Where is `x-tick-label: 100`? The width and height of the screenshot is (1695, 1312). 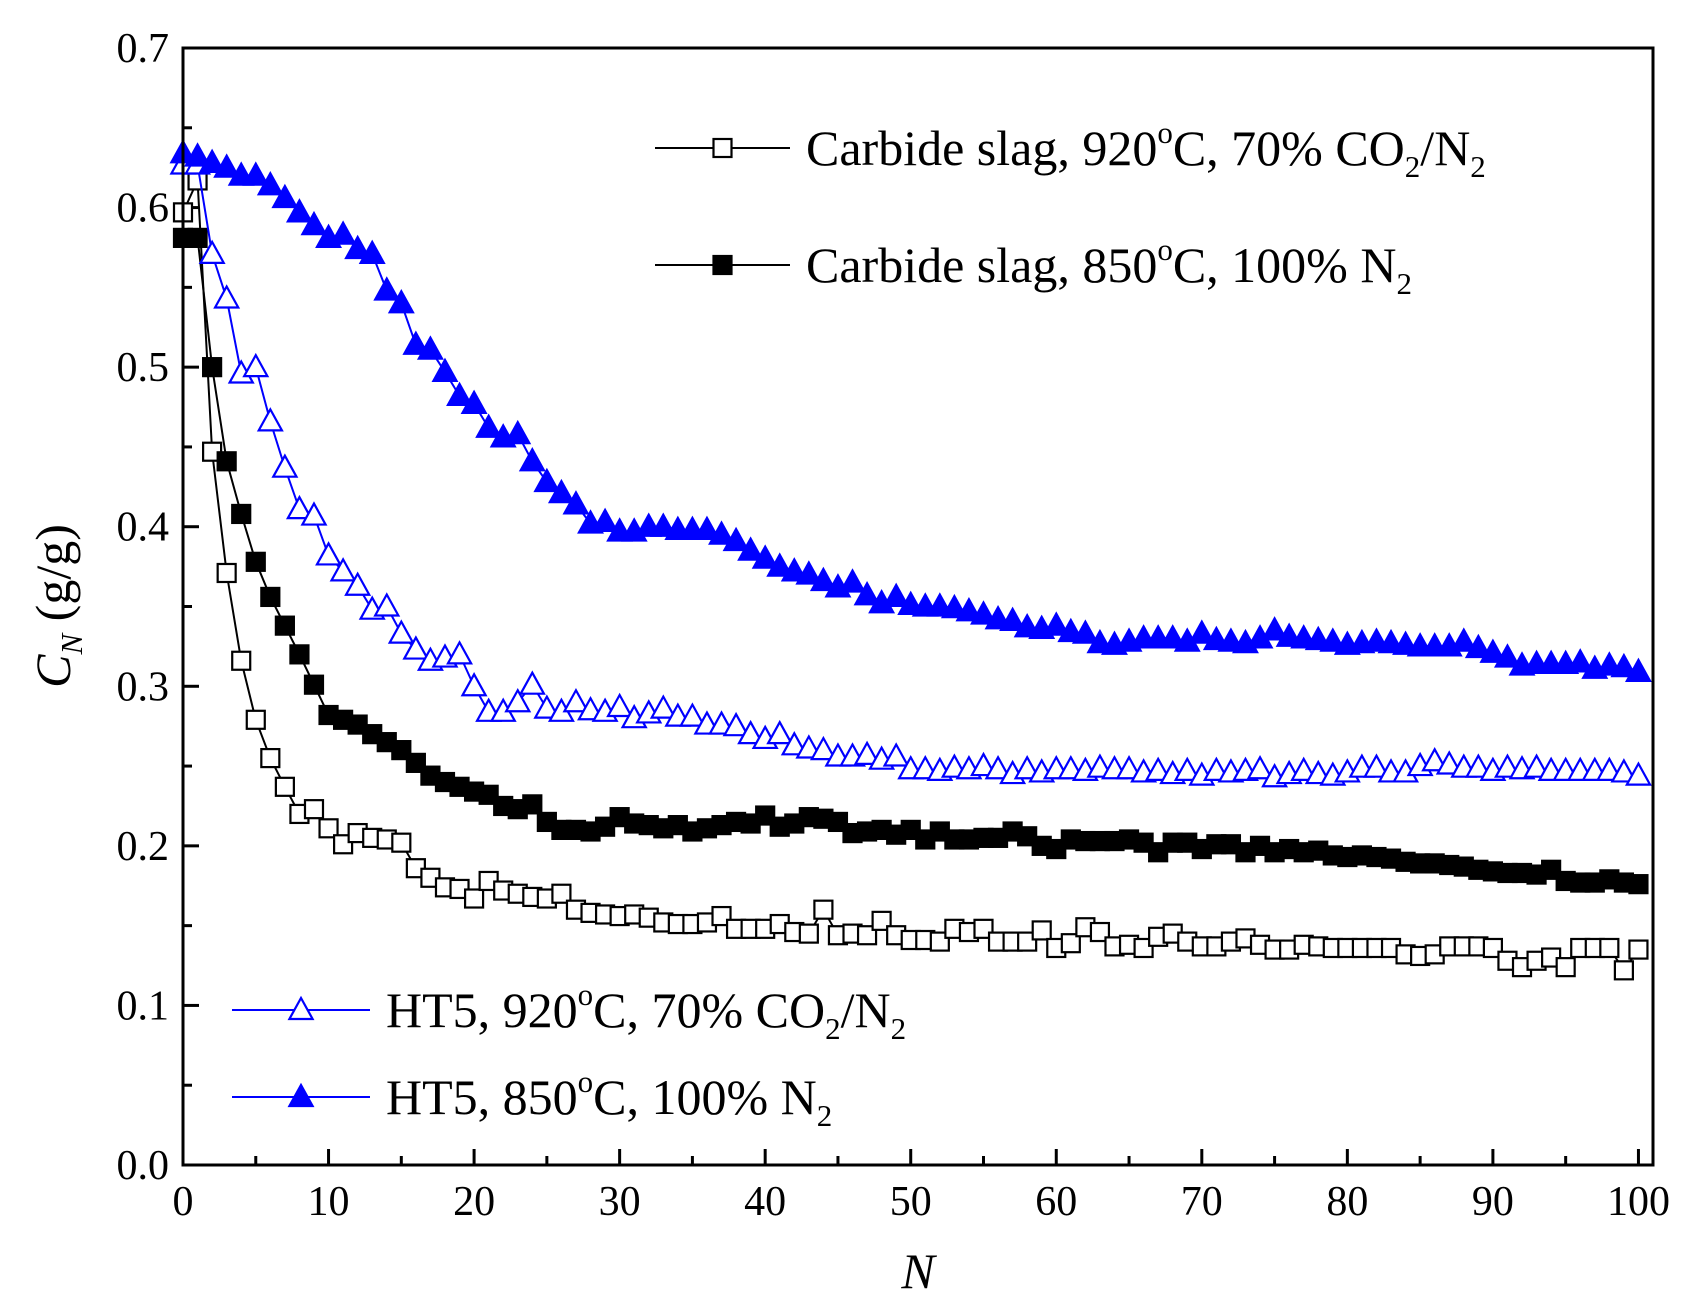 x-tick-label: 100 is located at coordinates (1638, 1202).